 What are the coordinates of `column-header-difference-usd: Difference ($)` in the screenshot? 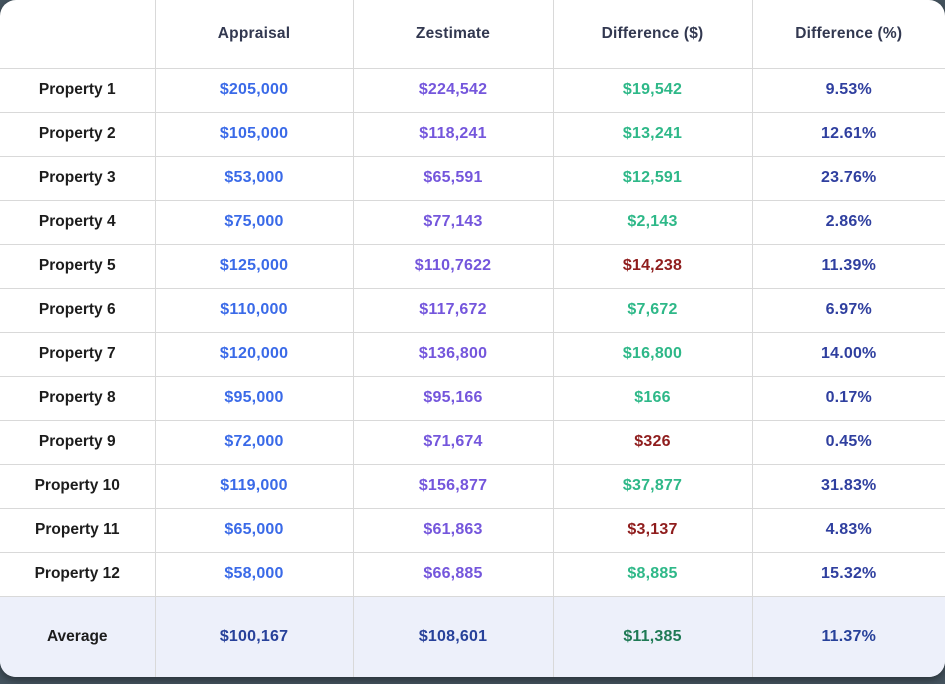 It's located at (652, 34).